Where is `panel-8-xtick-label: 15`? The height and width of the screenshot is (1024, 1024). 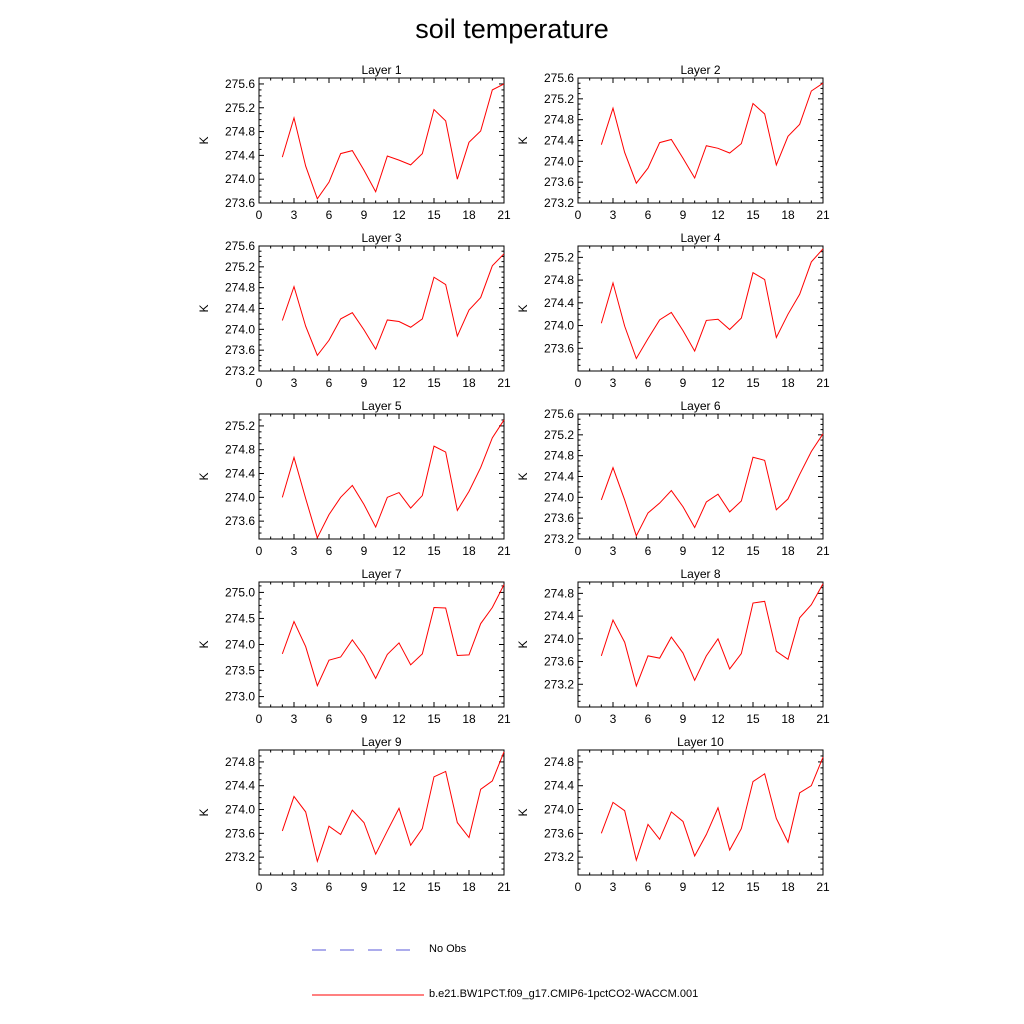
panel-8-xtick-label: 15 is located at coordinates (753, 719).